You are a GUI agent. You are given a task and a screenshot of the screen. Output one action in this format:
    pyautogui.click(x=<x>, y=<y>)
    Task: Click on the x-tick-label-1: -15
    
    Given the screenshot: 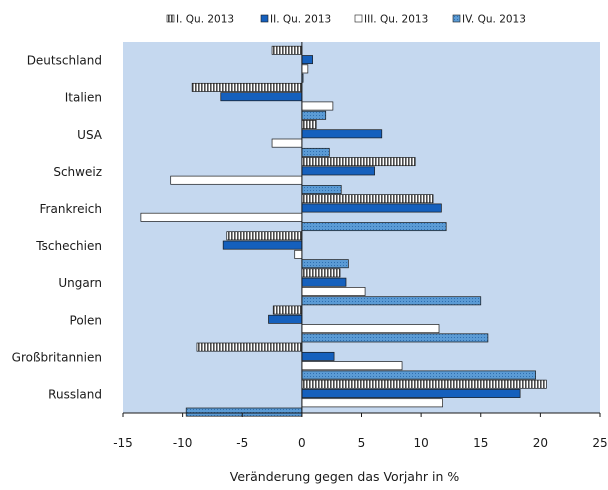 What is the action you would take?
    pyautogui.click(x=123, y=443)
    